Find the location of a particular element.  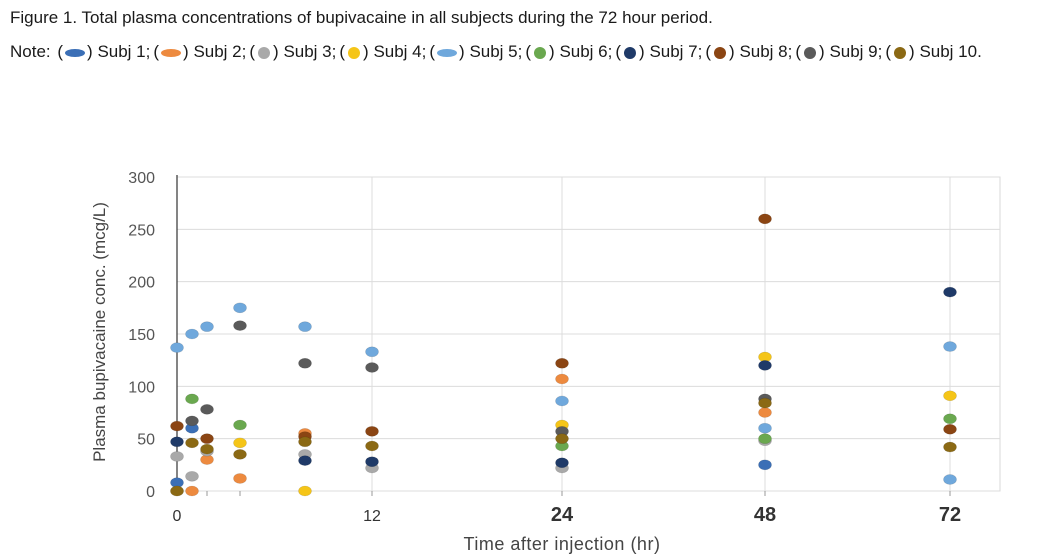

legend-entry: () Subj 2; is located at coordinates (200, 51).